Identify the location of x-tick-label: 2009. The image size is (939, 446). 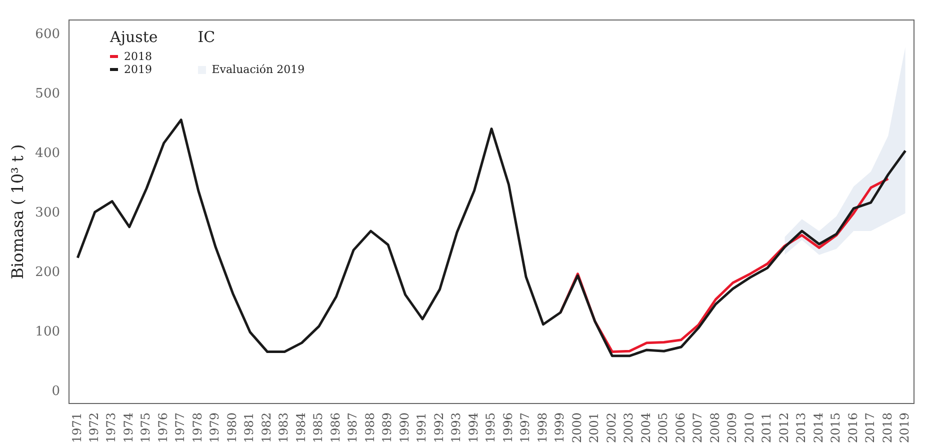
(732, 428).